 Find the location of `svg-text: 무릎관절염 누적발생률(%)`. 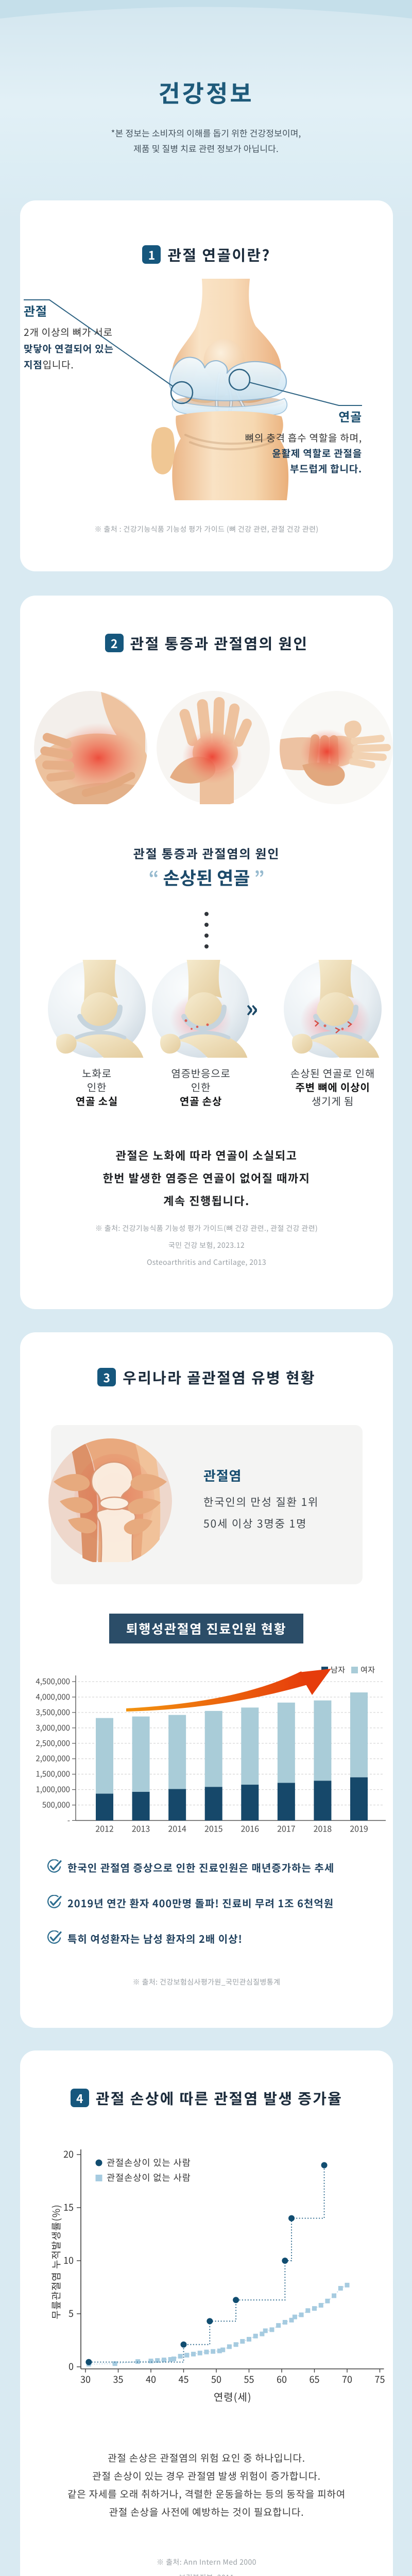

svg-text: 무릎관절염 누적발생률(%) is located at coordinates (56, 2261).